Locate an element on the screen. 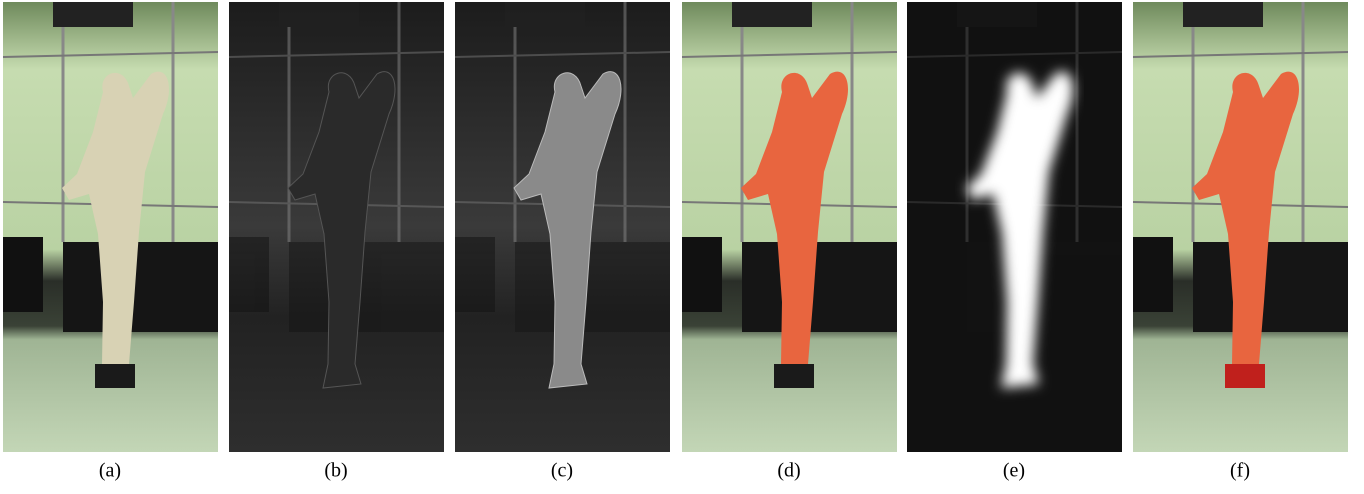 The image size is (1364, 494). panel-f is located at coordinates (1240, 226).